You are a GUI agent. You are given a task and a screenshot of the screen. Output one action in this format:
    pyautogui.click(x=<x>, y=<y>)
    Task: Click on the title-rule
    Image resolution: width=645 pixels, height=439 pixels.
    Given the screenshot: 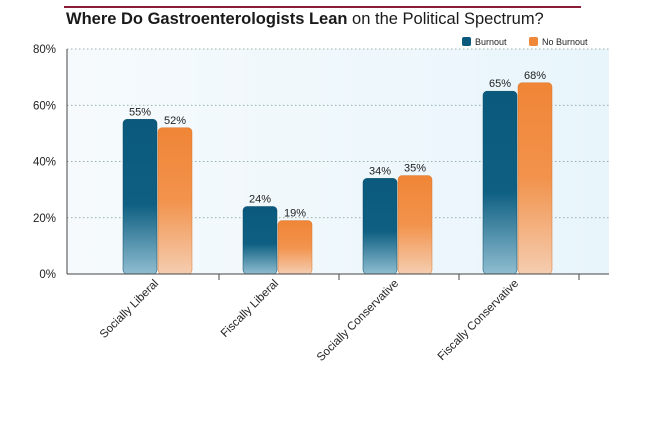 What is the action you would take?
    pyautogui.click(x=322, y=7)
    